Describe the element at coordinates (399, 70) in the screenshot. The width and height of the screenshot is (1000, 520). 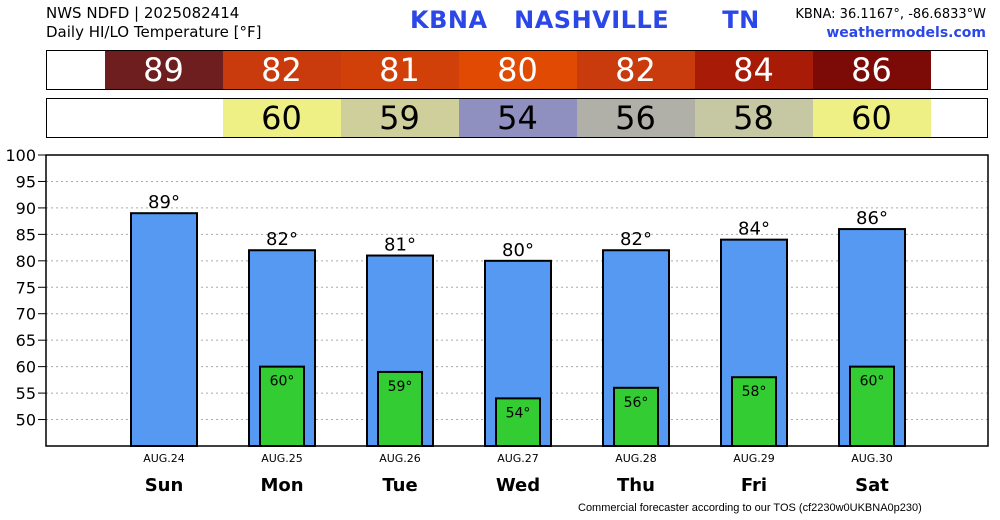
I see `hi-cell: 81` at that location.